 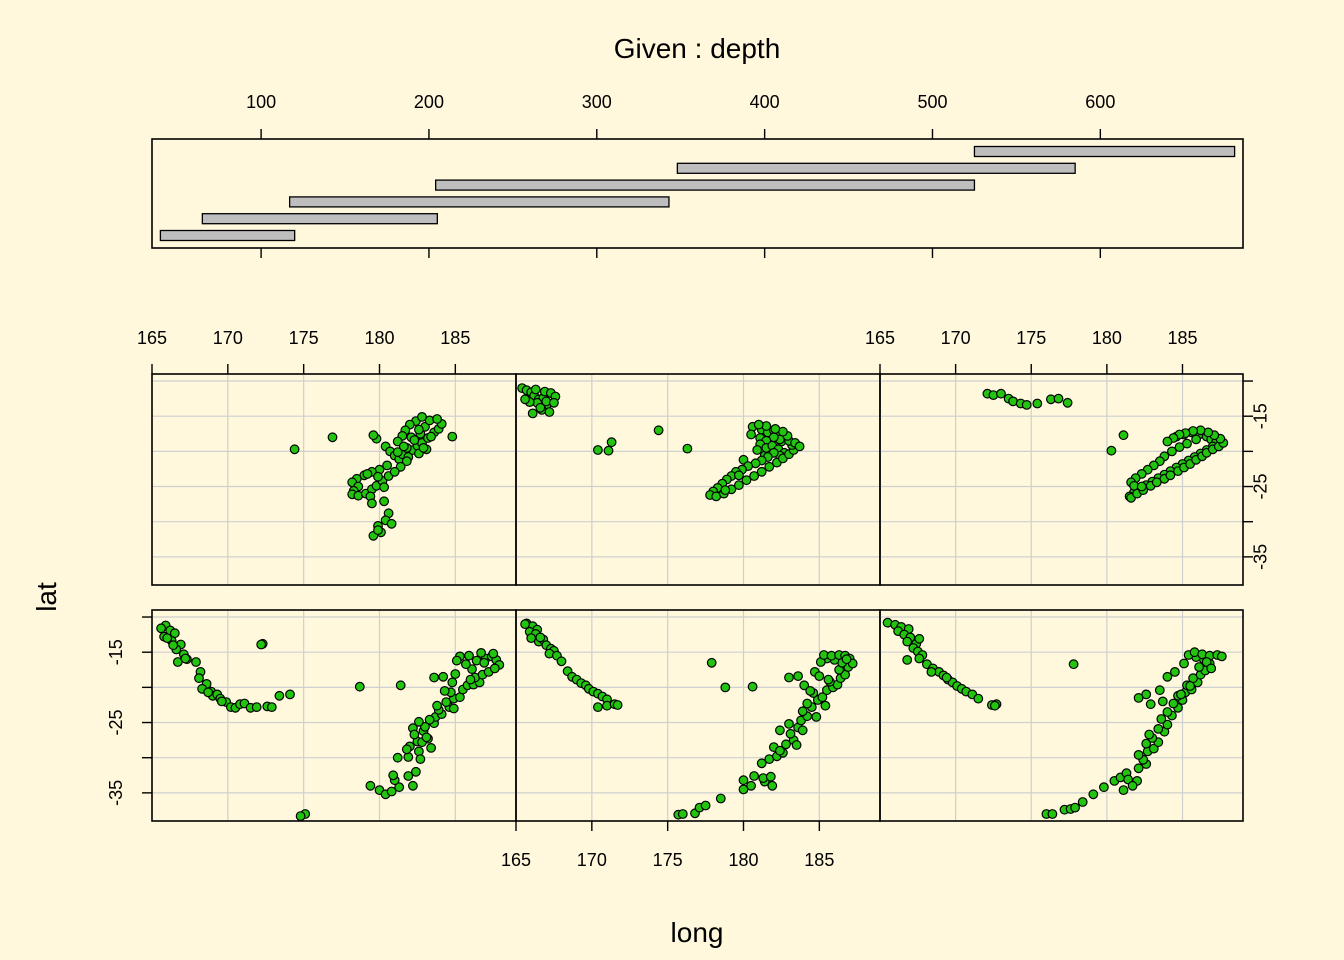 I want to click on y-axis-label: lat, so click(x=46, y=597).